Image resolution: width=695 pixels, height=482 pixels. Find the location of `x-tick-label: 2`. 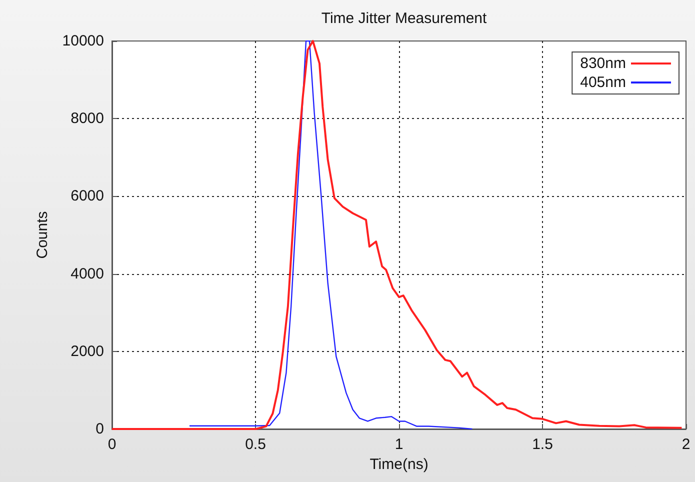

x-tick-label: 2 is located at coordinates (686, 444).